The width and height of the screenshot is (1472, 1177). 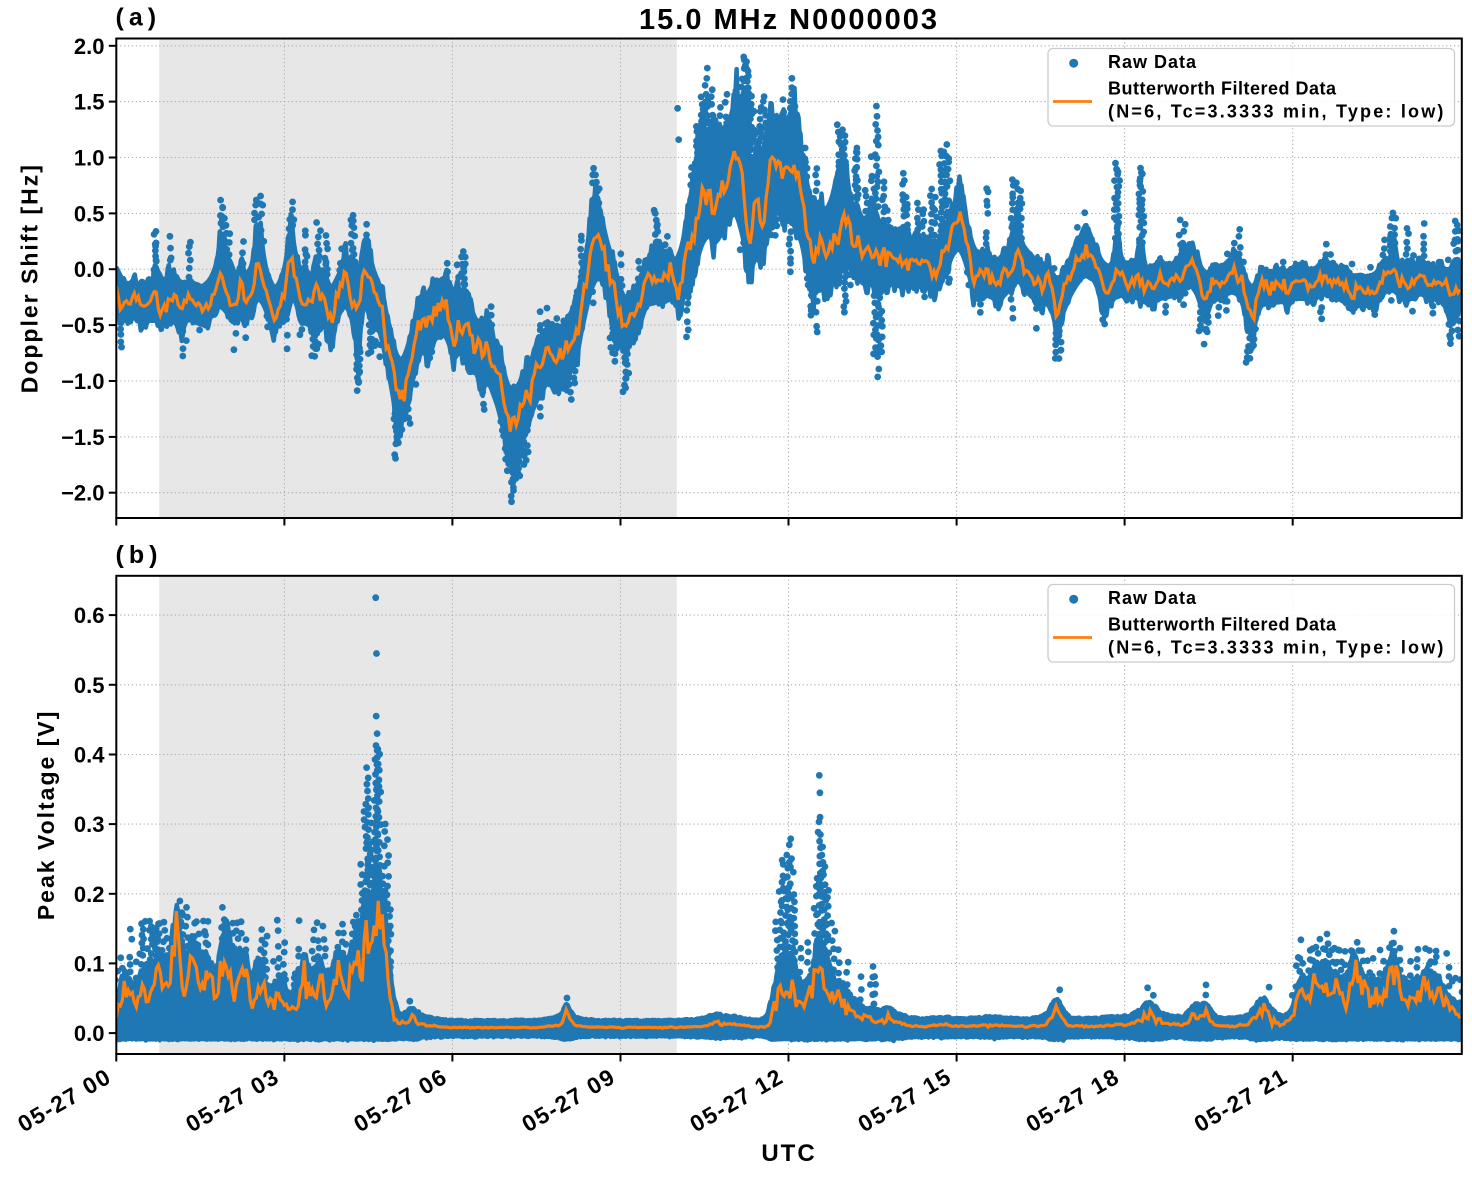 I want to click on svg-text: 1.0, so click(x=89, y=158).